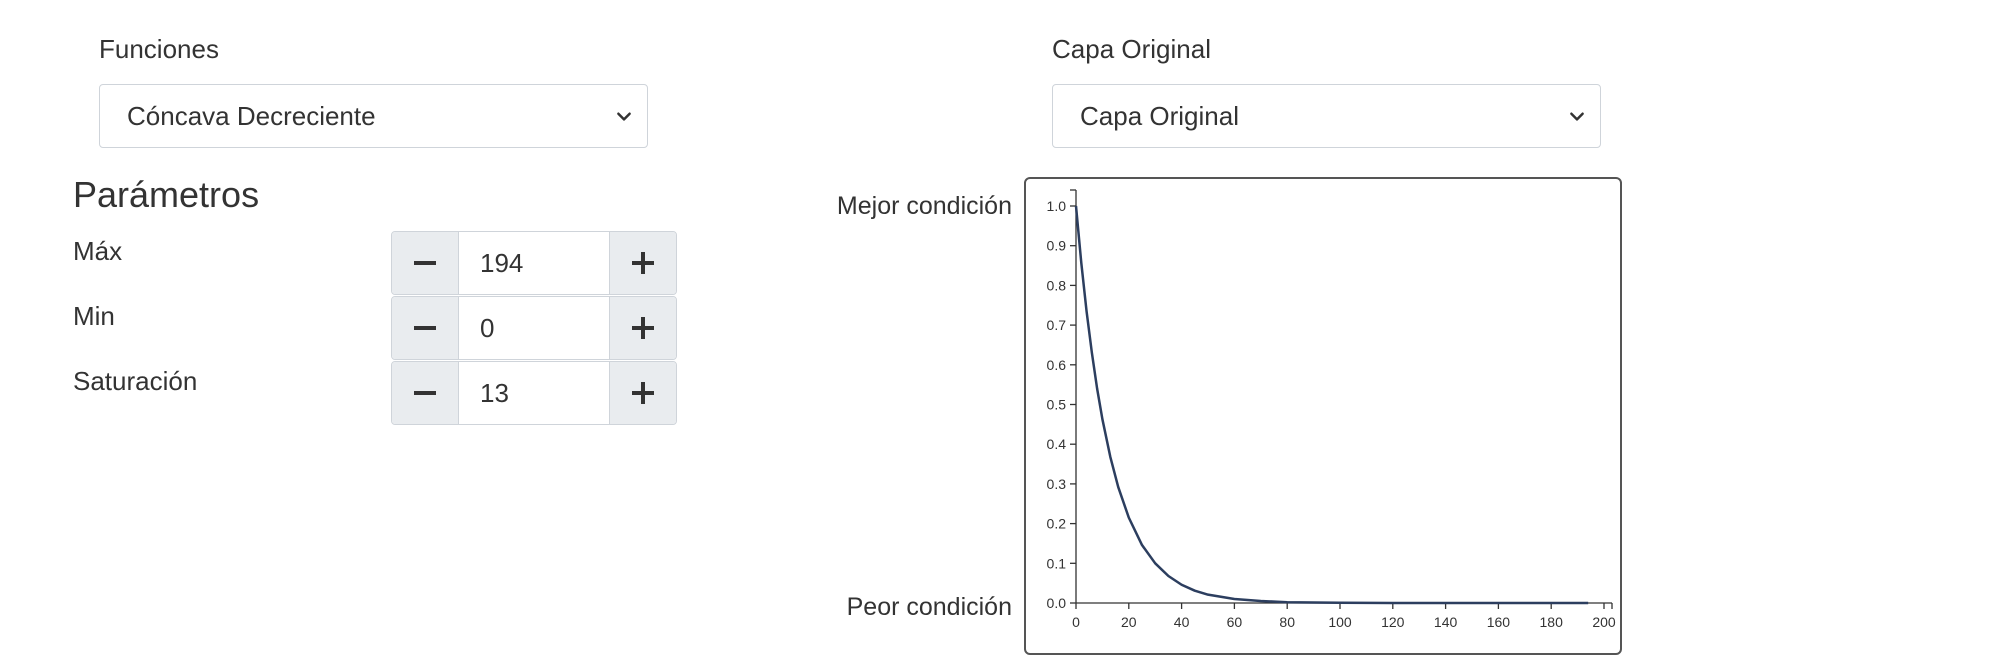 The width and height of the screenshot is (1992, 661). I want to click on min-decrement-button, so click(425, 328).